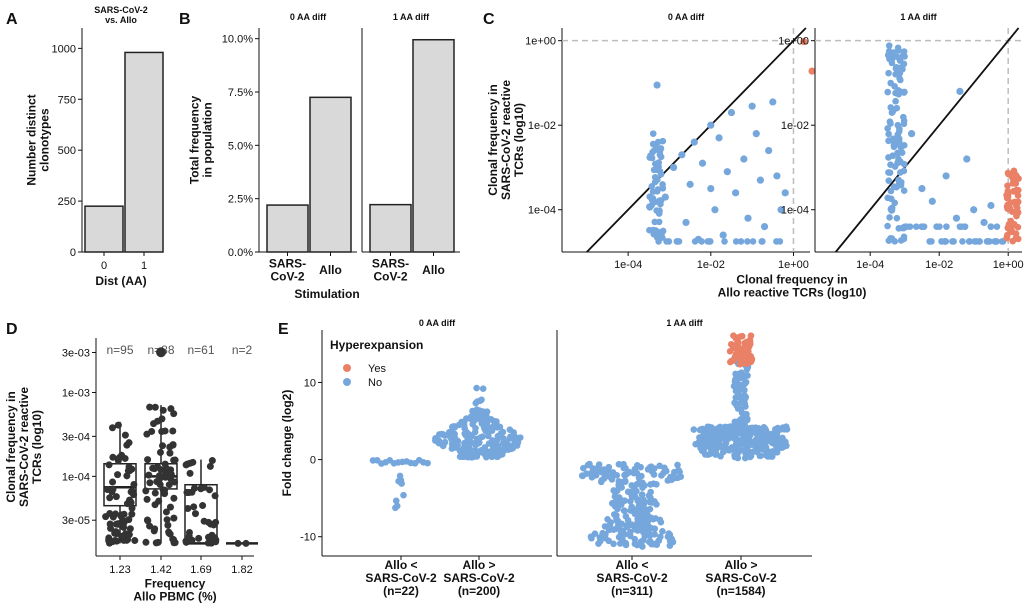  Describe the element at coordinates (12, 19) in the screenshot. I see `panel-label-a: A` at that location.